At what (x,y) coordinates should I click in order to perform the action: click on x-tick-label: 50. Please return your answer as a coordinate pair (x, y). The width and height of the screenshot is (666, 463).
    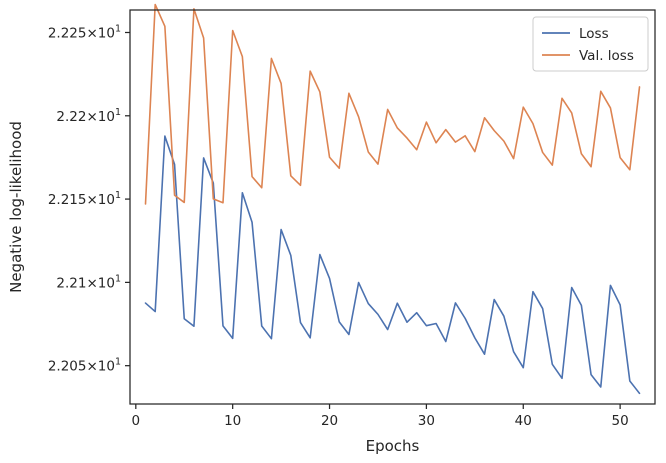
    Looking at the image, I should click on (620, 421).